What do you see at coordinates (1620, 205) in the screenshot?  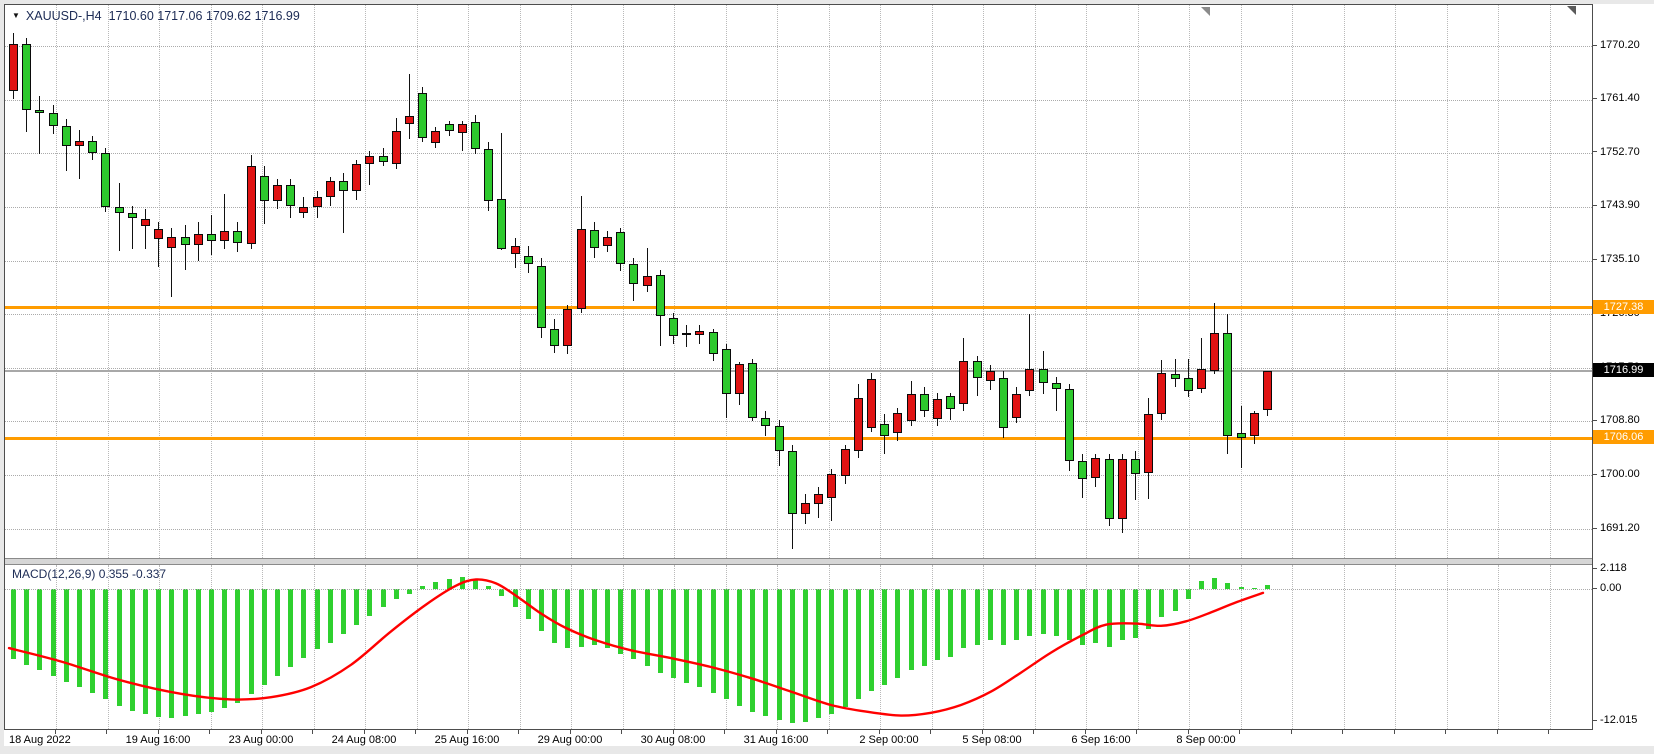 I see `price-axis-label: 1743.90` at bounding box center [1620, 205].